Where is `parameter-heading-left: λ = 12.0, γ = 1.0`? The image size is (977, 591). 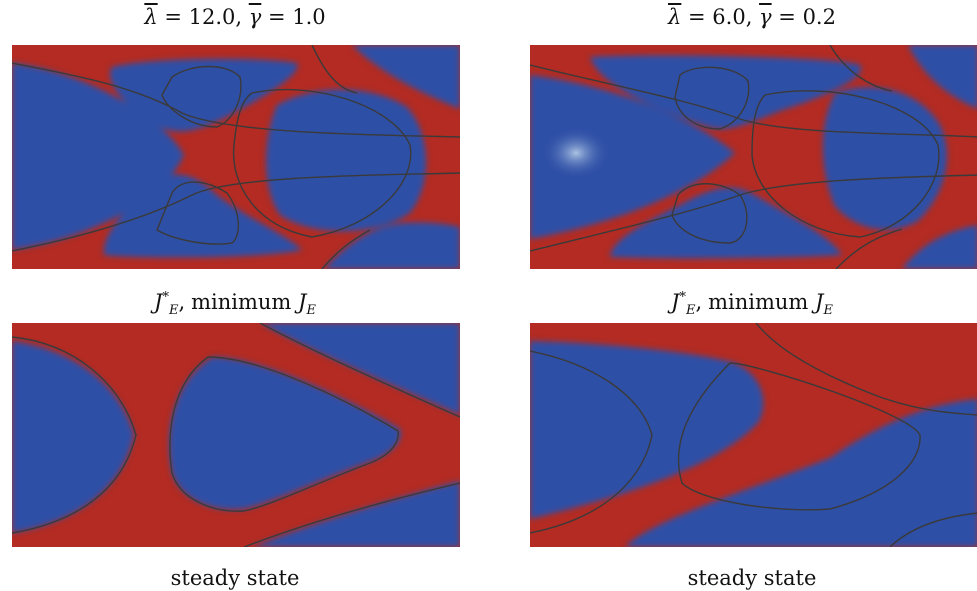 parameter-heading-left: λ = 12.0, γ = 1.0 is located at coordinates (235, 17).